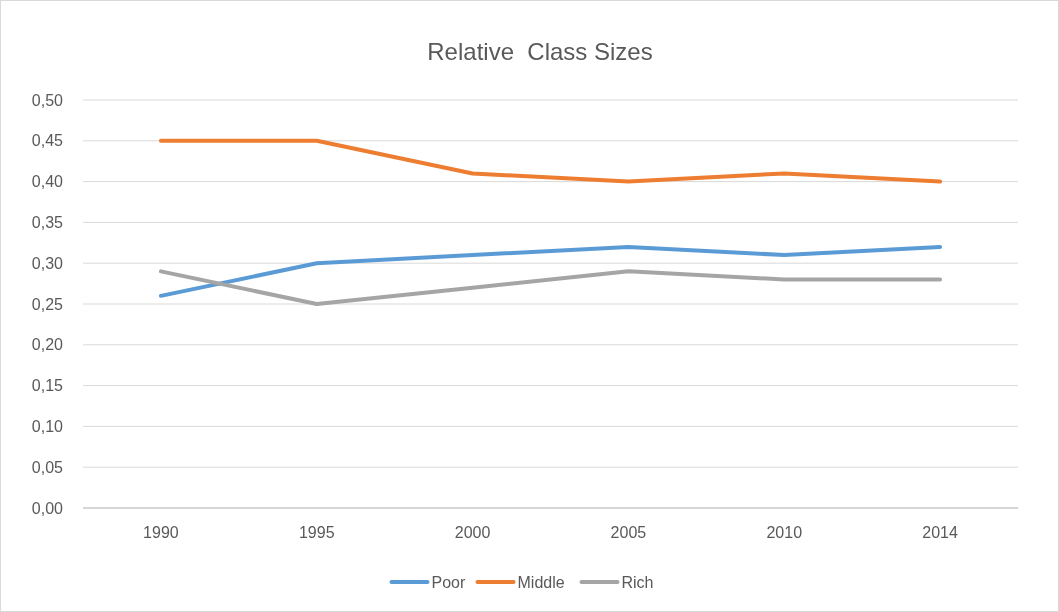 This screenshot has width=1059, height=612. I want to click on y-tick-label: 0,25, so click(47, 304).